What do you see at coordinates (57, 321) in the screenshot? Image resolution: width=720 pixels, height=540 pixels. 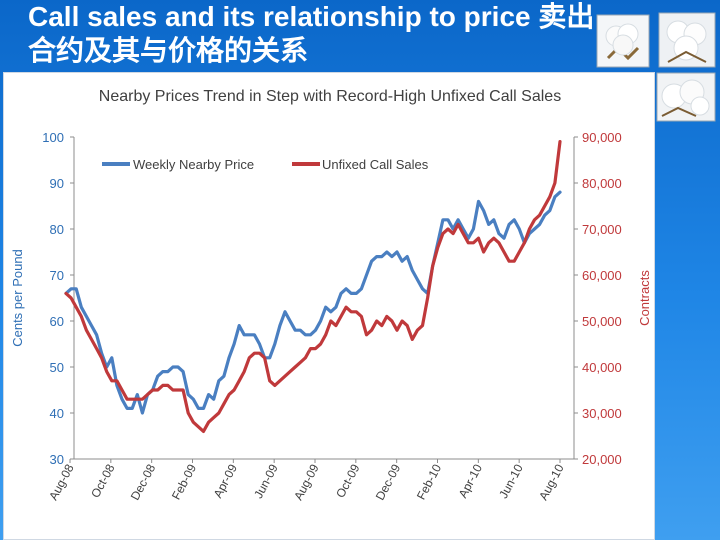 I see `left-tick-label: 60` at bounding box center [57, 321].